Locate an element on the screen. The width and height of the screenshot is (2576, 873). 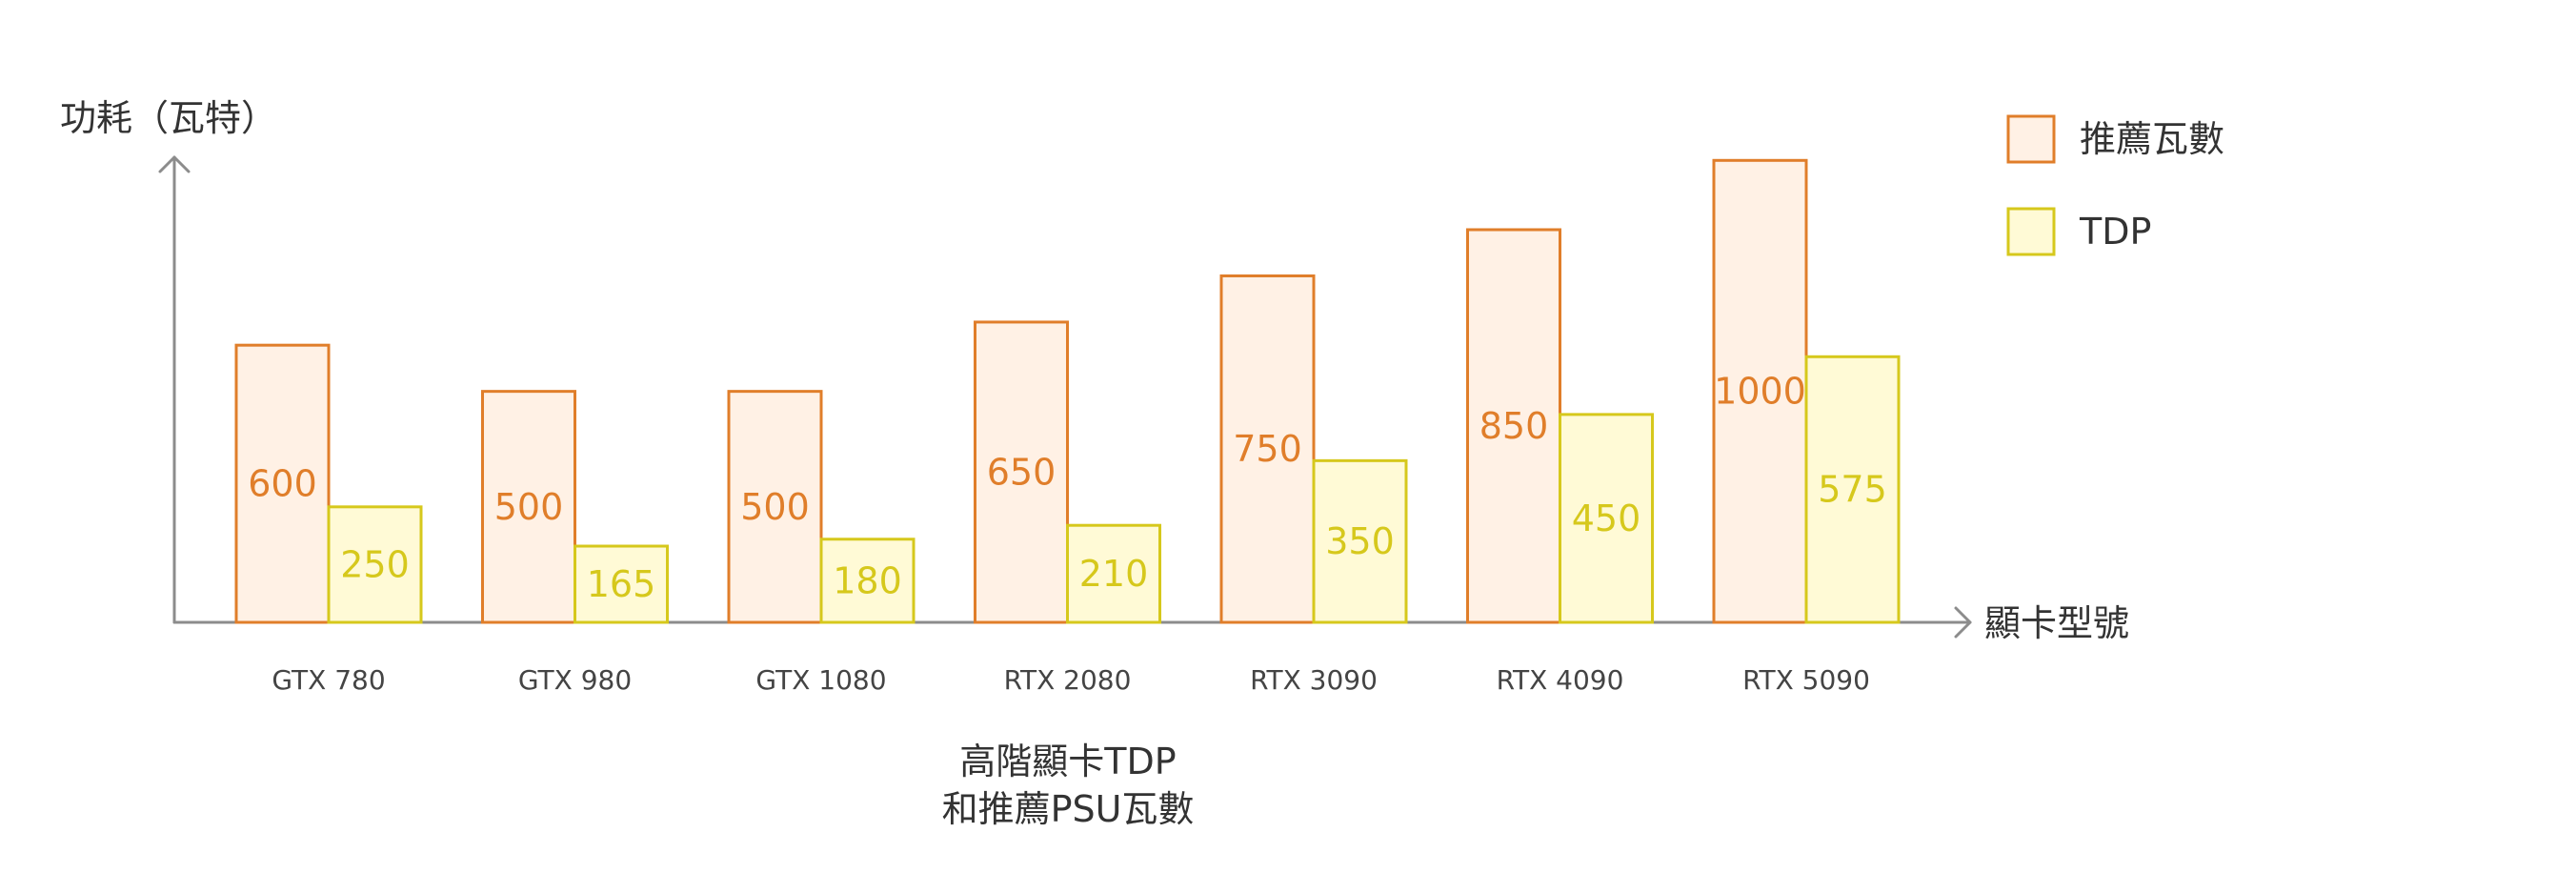
x-tick-label-4: RTX 3090 is located at coordinates (1314, 680).